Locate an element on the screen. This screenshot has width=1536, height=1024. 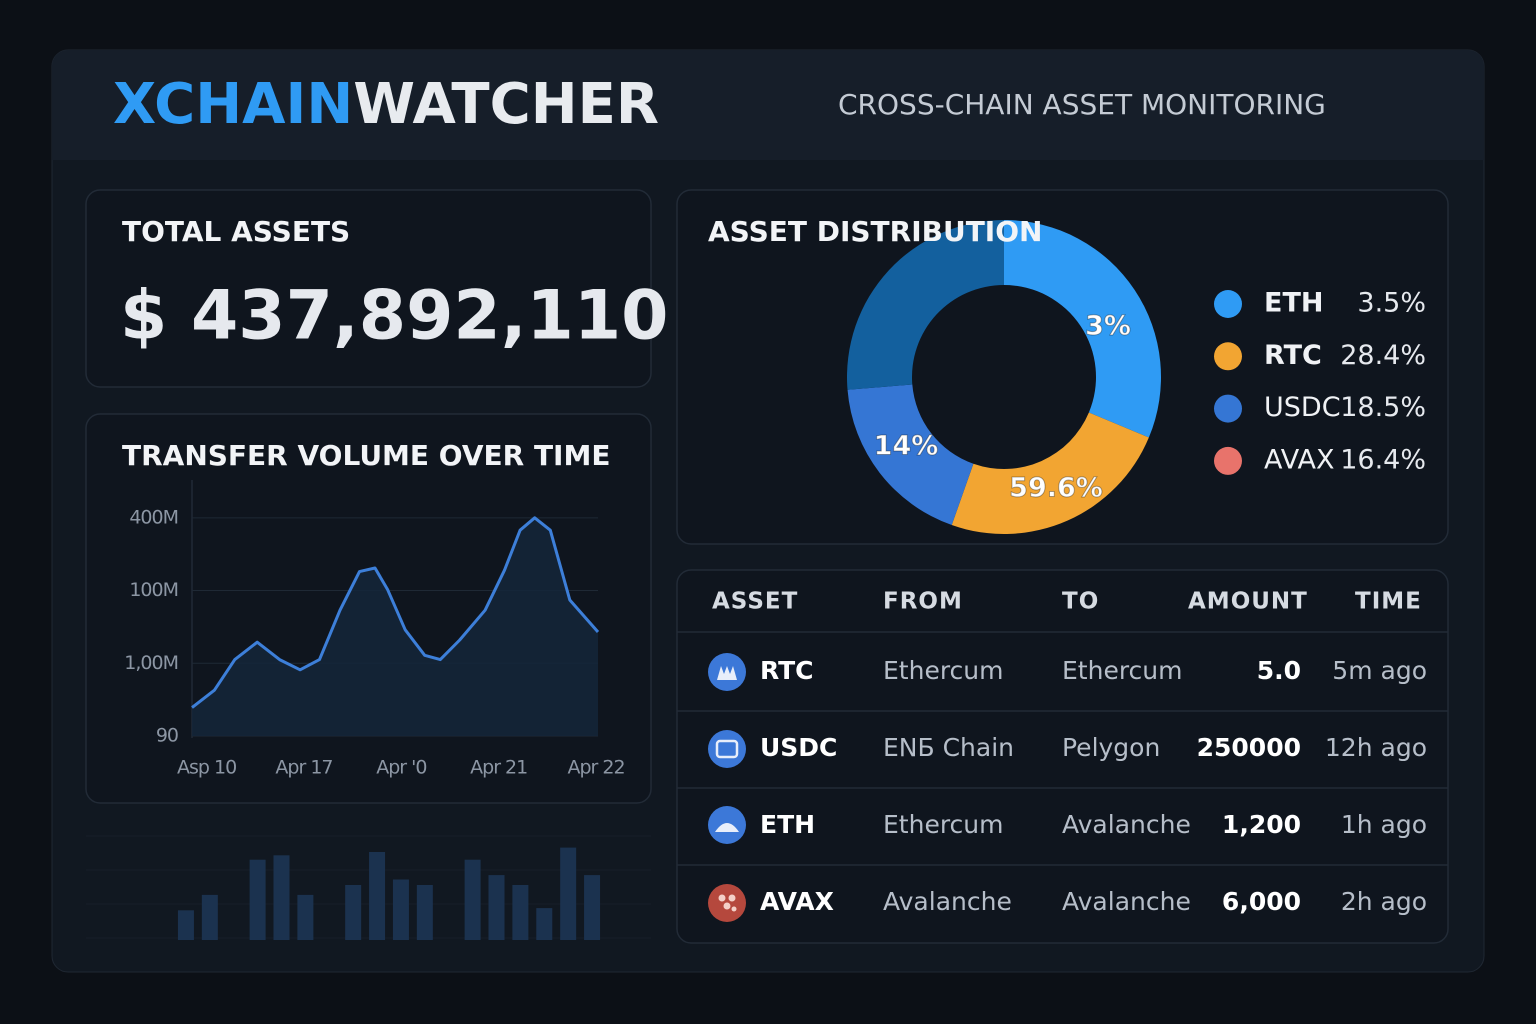
x-tick-label: Apr '0 is located at coordinates (401, 768).